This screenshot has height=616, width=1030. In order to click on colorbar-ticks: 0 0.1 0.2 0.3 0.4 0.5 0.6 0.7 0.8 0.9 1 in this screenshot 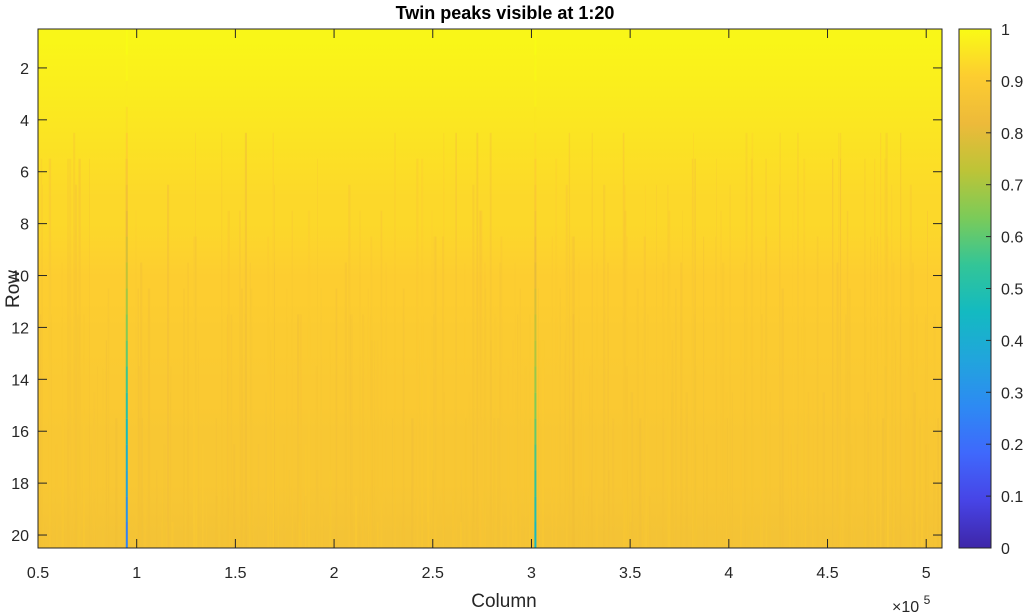, I will do `click(1004, 290)`.